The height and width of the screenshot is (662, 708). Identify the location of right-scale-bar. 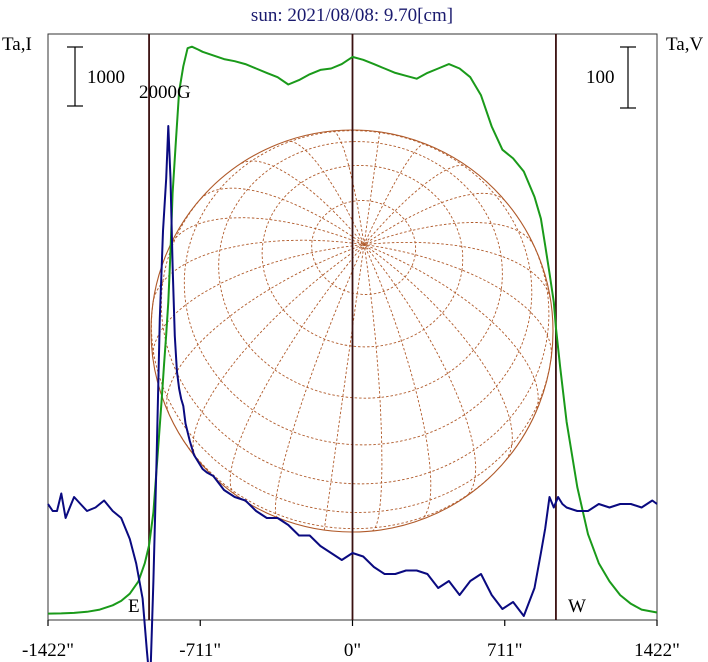
(628, 77).